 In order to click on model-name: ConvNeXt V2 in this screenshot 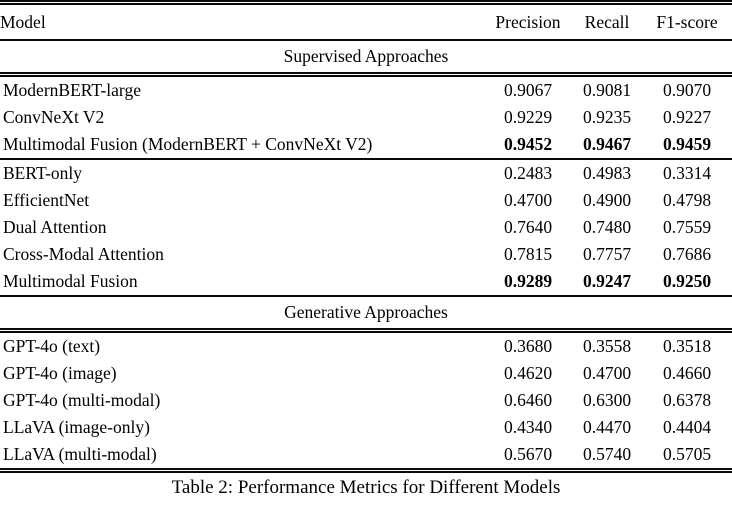, I will do `click(54, 117)`.